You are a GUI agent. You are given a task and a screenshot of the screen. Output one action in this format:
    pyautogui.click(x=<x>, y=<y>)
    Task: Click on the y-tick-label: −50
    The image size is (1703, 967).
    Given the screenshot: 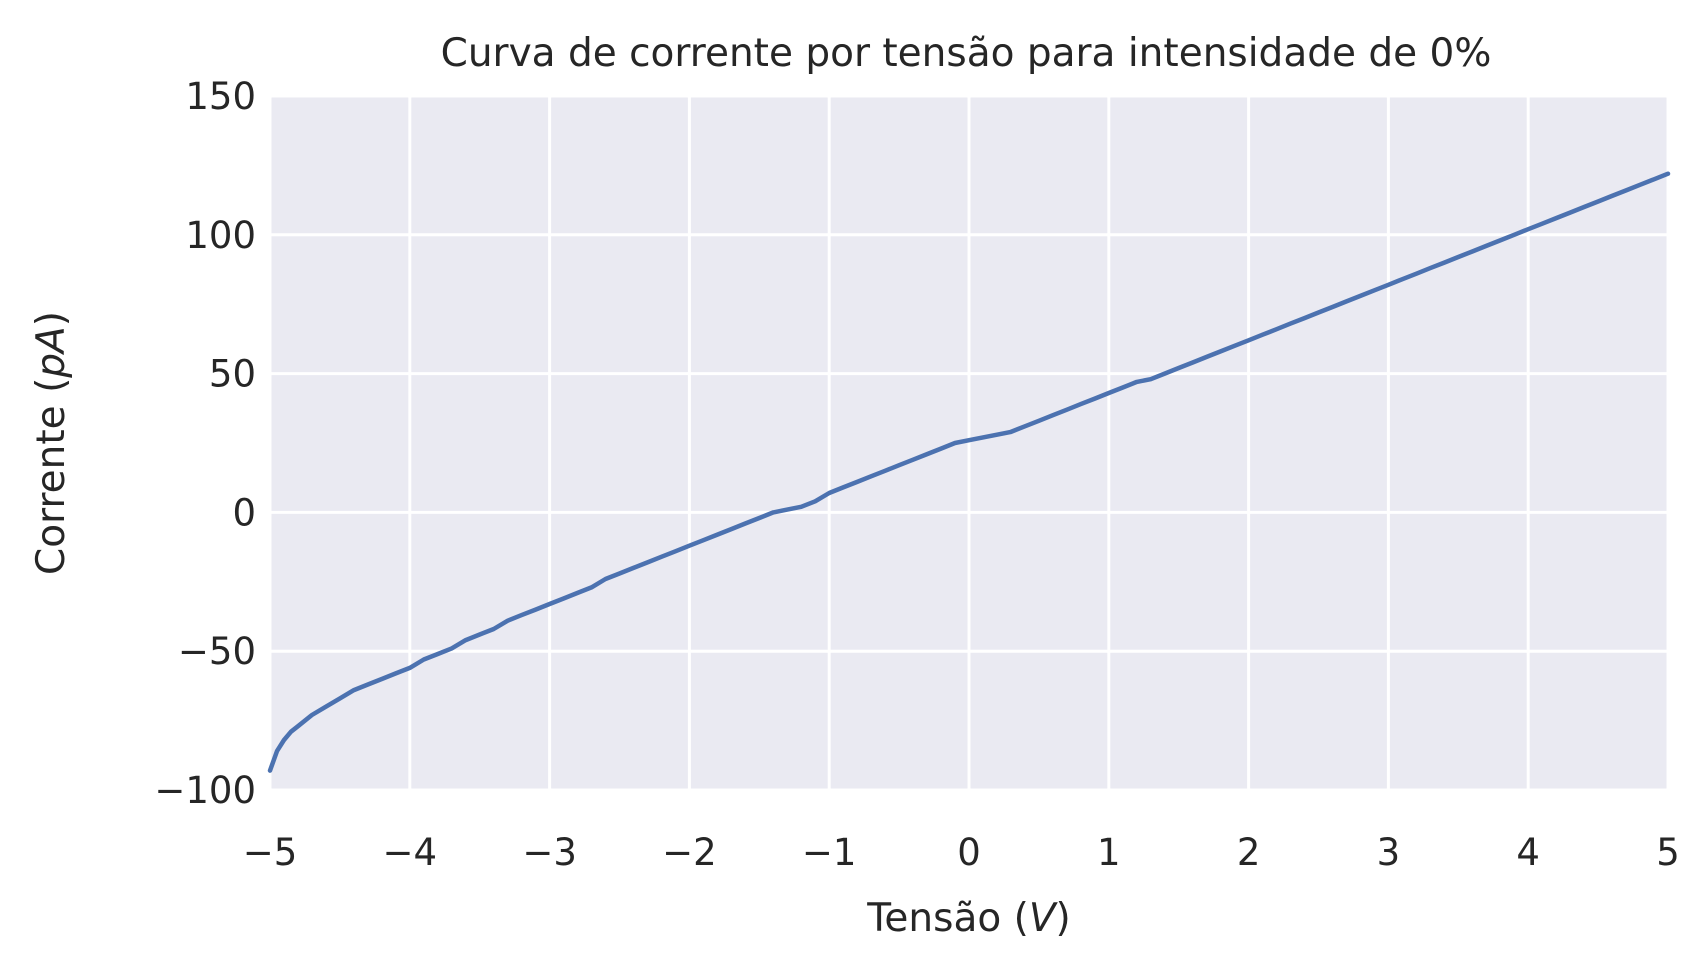 What is the action you would take?
    pyautogui.click(x=217, y=651)
    